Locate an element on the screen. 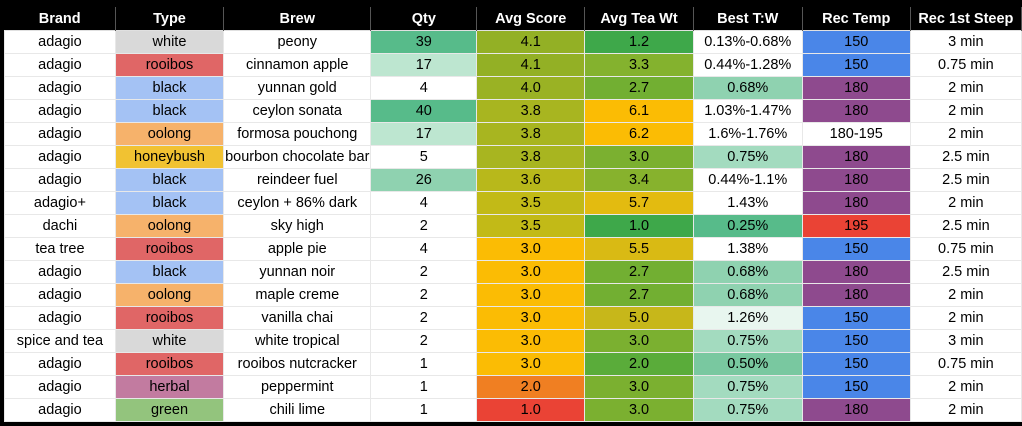  type-cell: honeybush is located at coordinates (169, 157).